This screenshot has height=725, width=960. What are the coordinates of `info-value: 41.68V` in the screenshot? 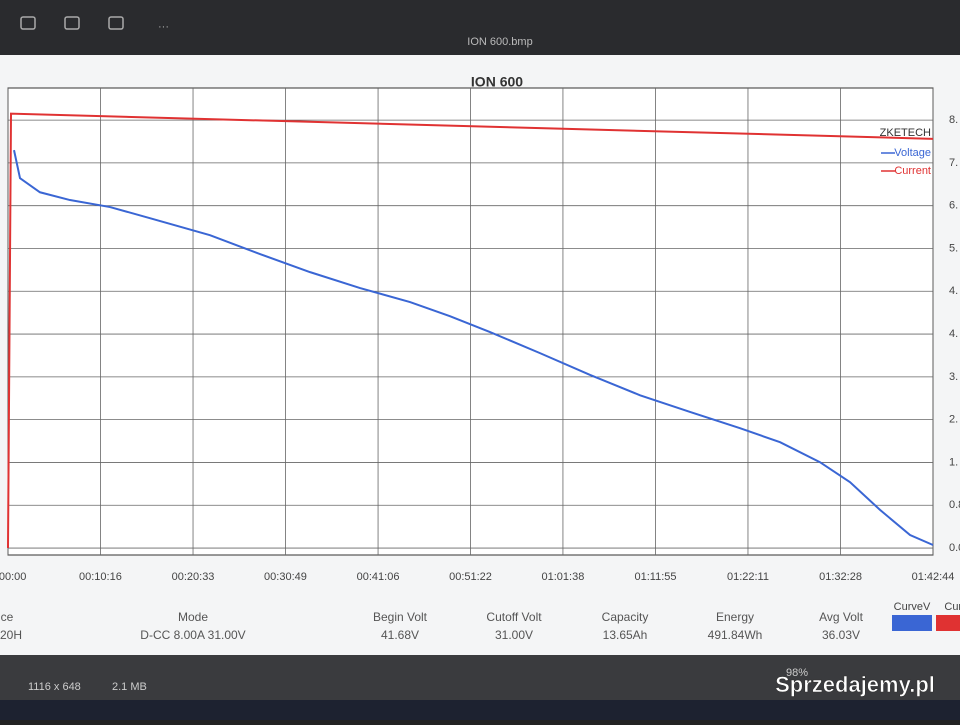 It's located at (400, 635).